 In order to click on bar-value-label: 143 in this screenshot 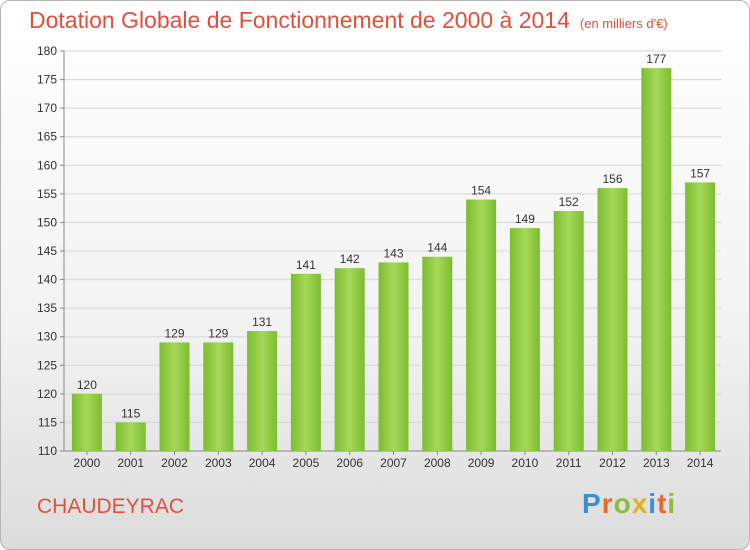, I will do `click(393, 253)`.